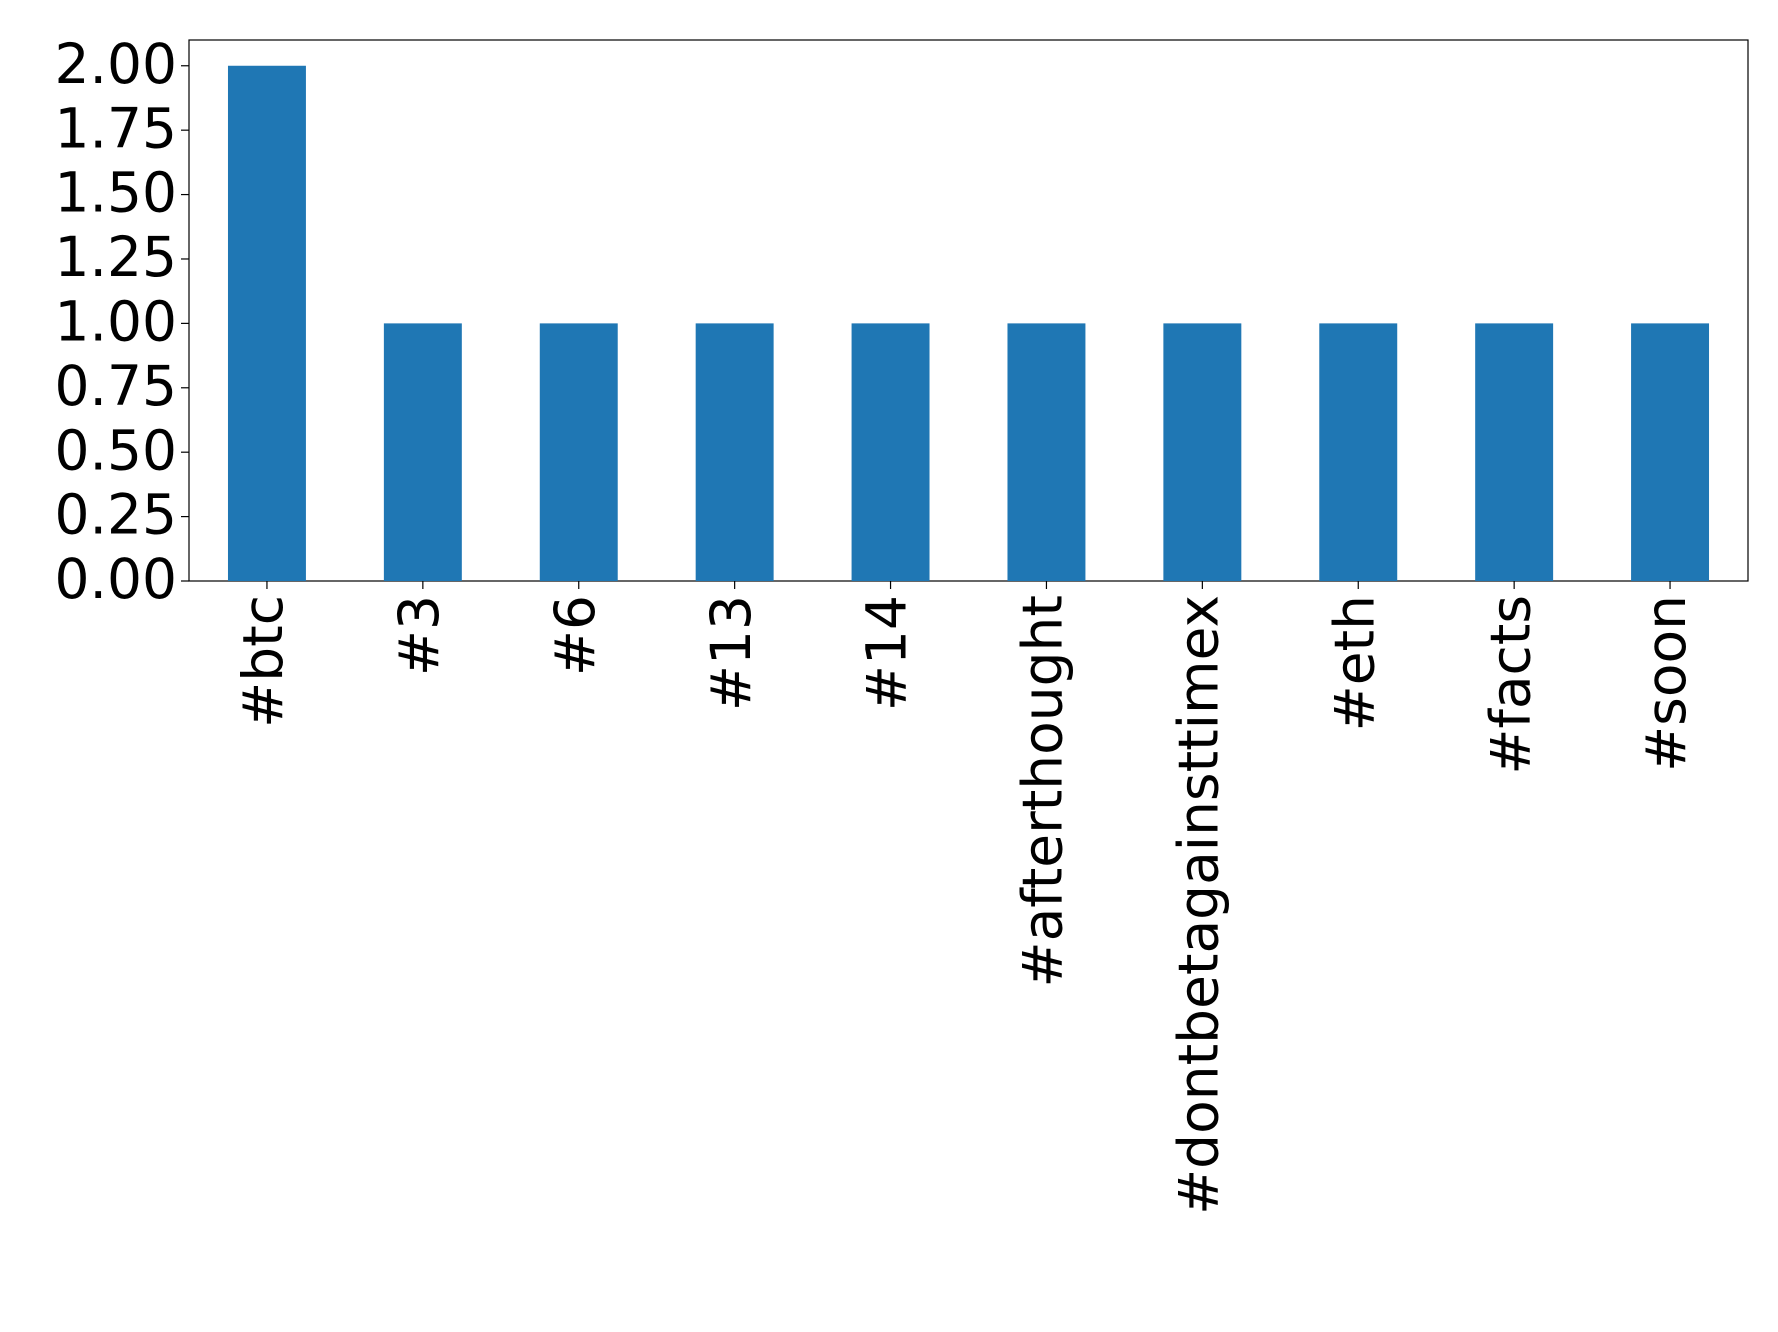 This screenshot has height=1332, width=1778. What do you see at coordinates (116, 450) in the screenshot?
I see `y-tick-label: 0.50` at bounding box center [116, 450].